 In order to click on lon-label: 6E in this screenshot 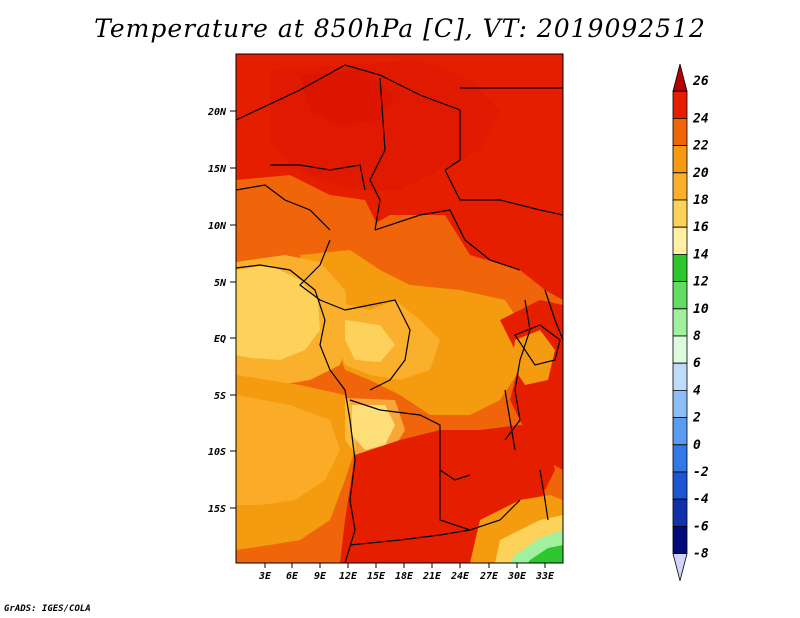, I will do `click(292, 576)`.